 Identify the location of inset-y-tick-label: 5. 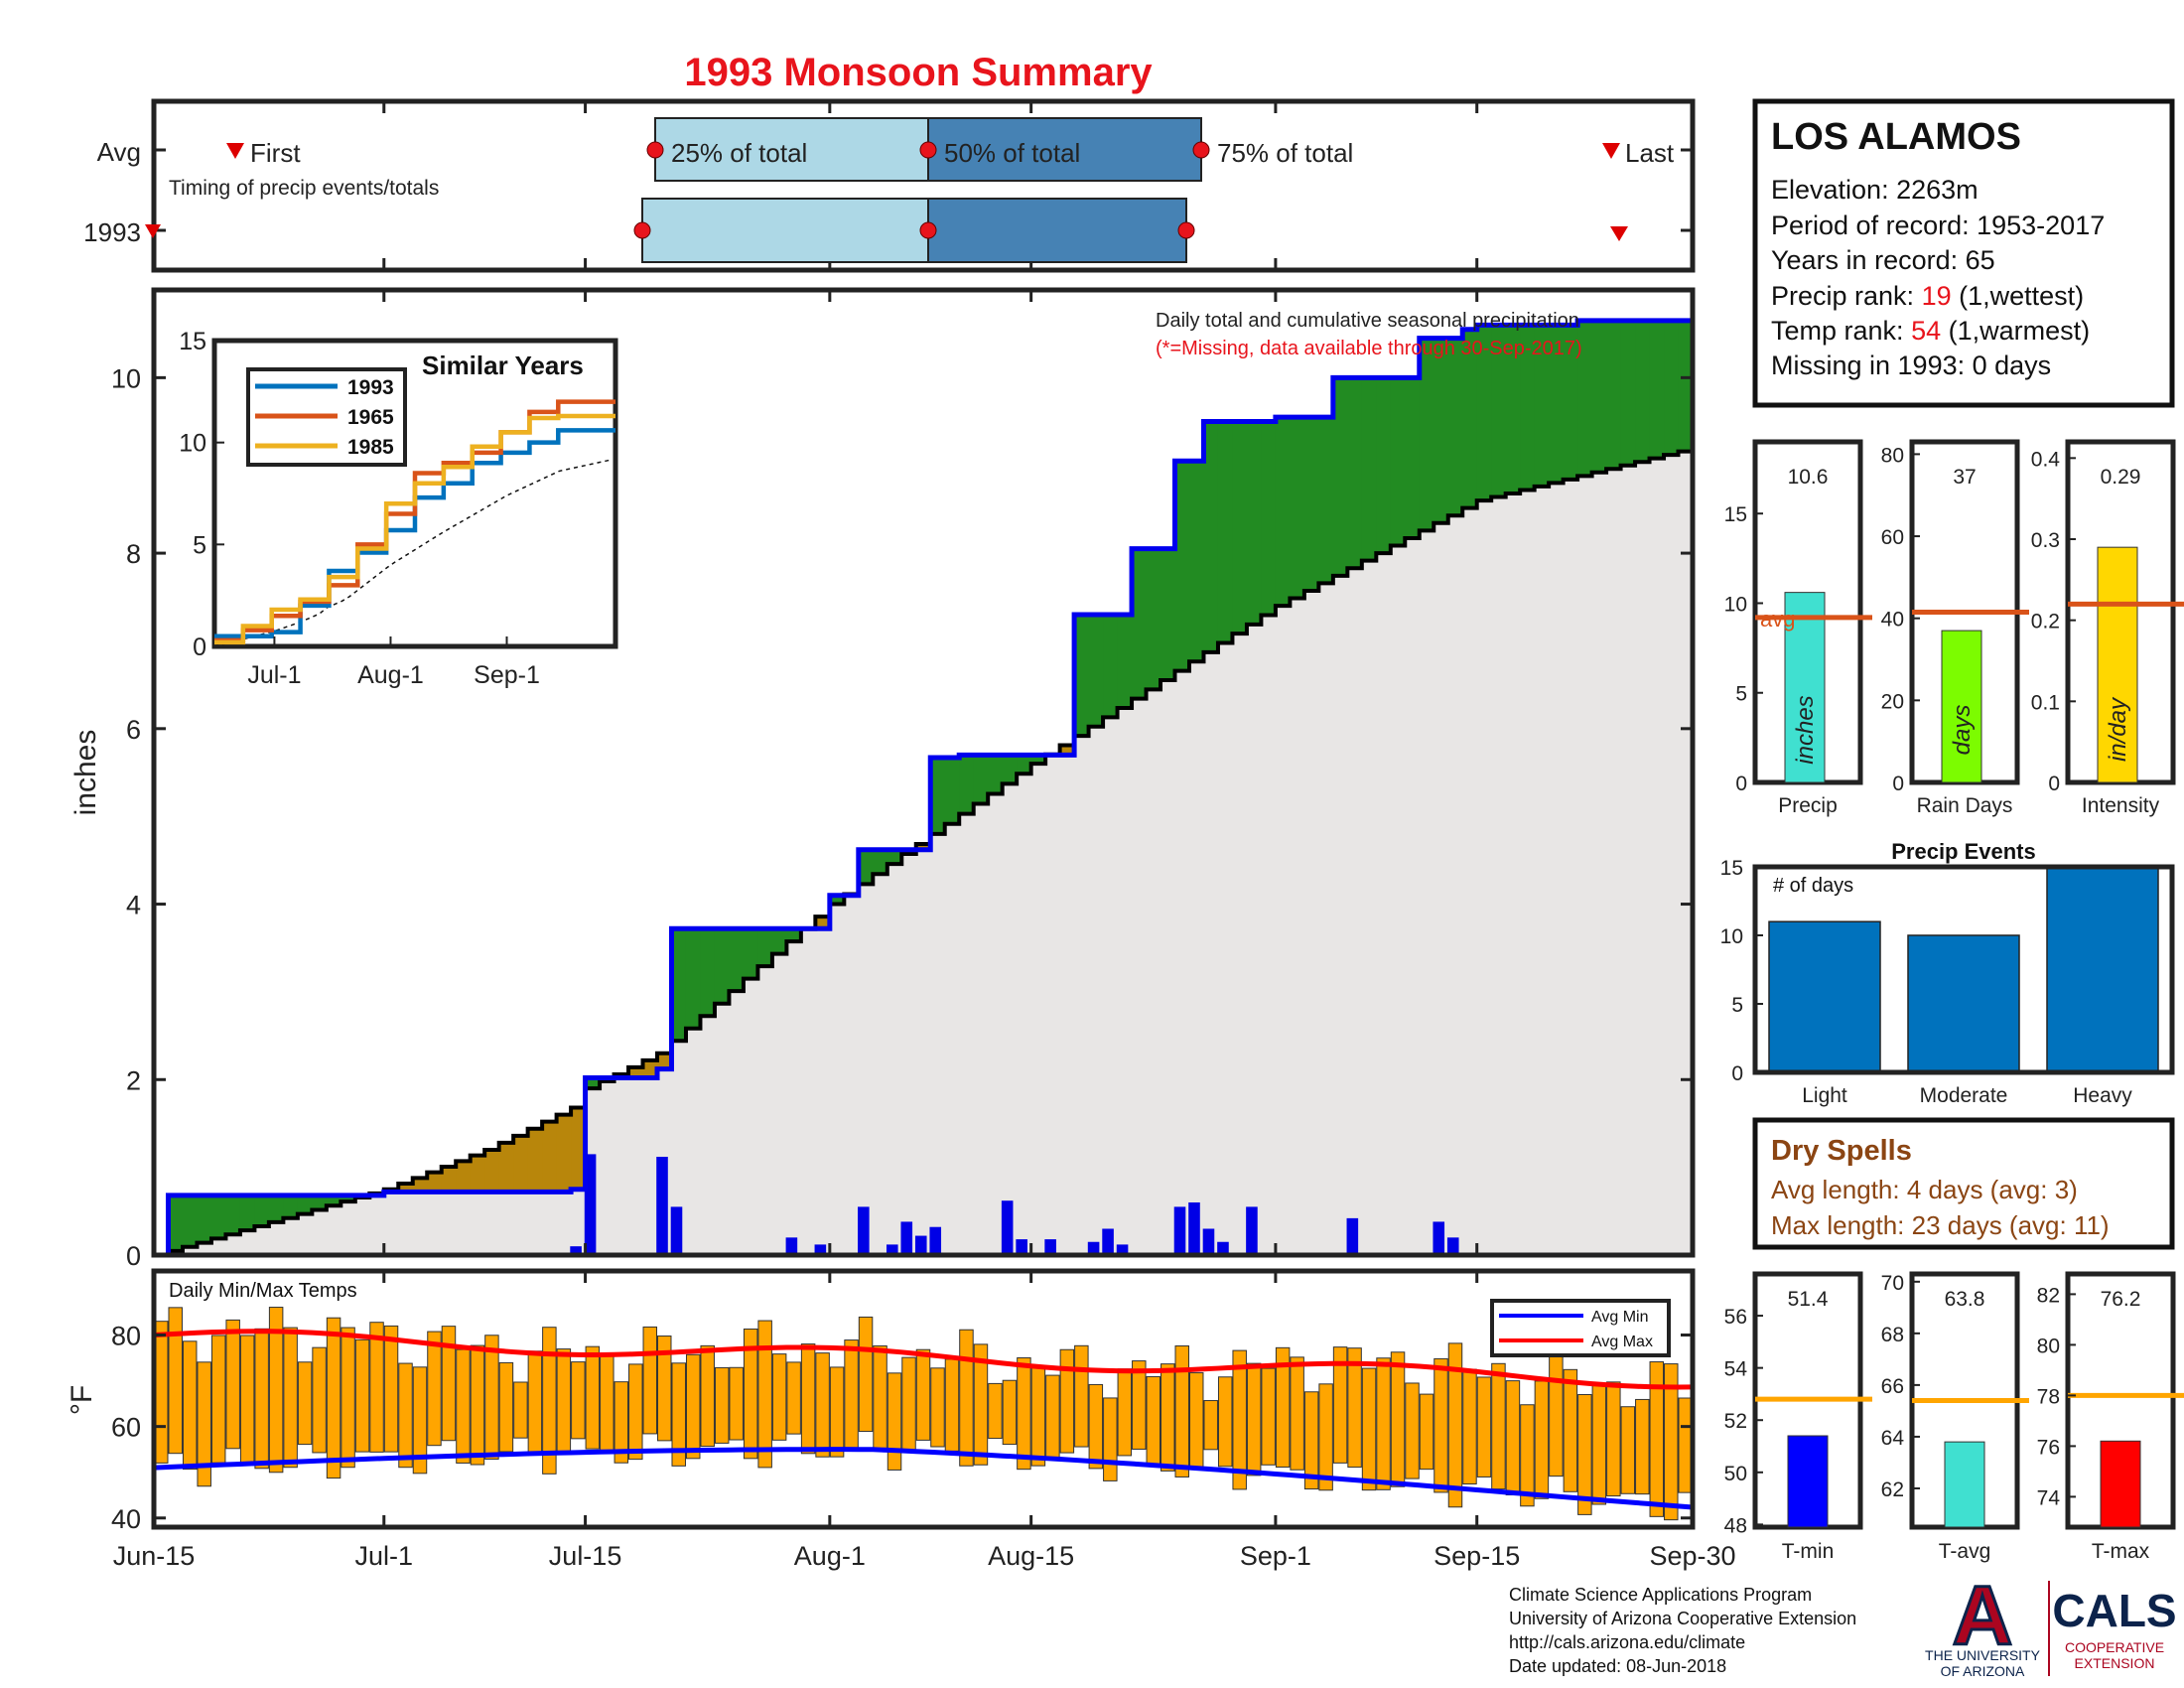
(199, 545).